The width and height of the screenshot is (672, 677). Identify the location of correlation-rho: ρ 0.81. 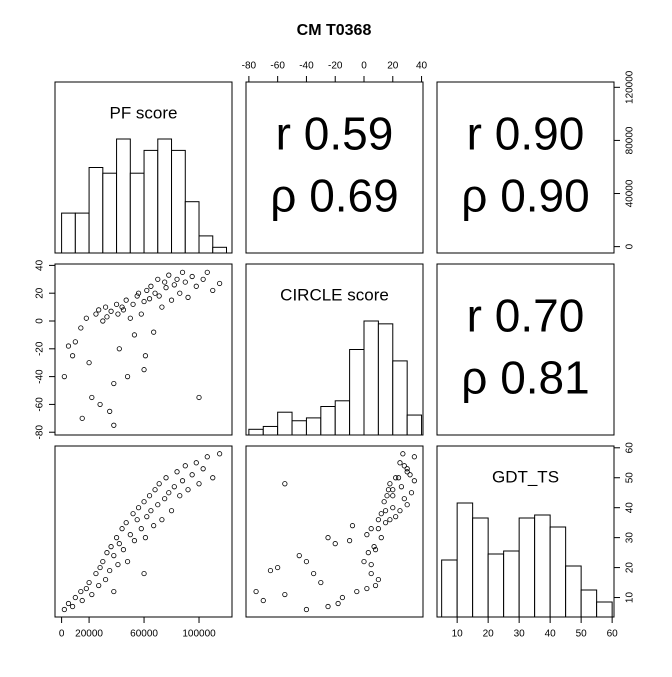
(525, 378).